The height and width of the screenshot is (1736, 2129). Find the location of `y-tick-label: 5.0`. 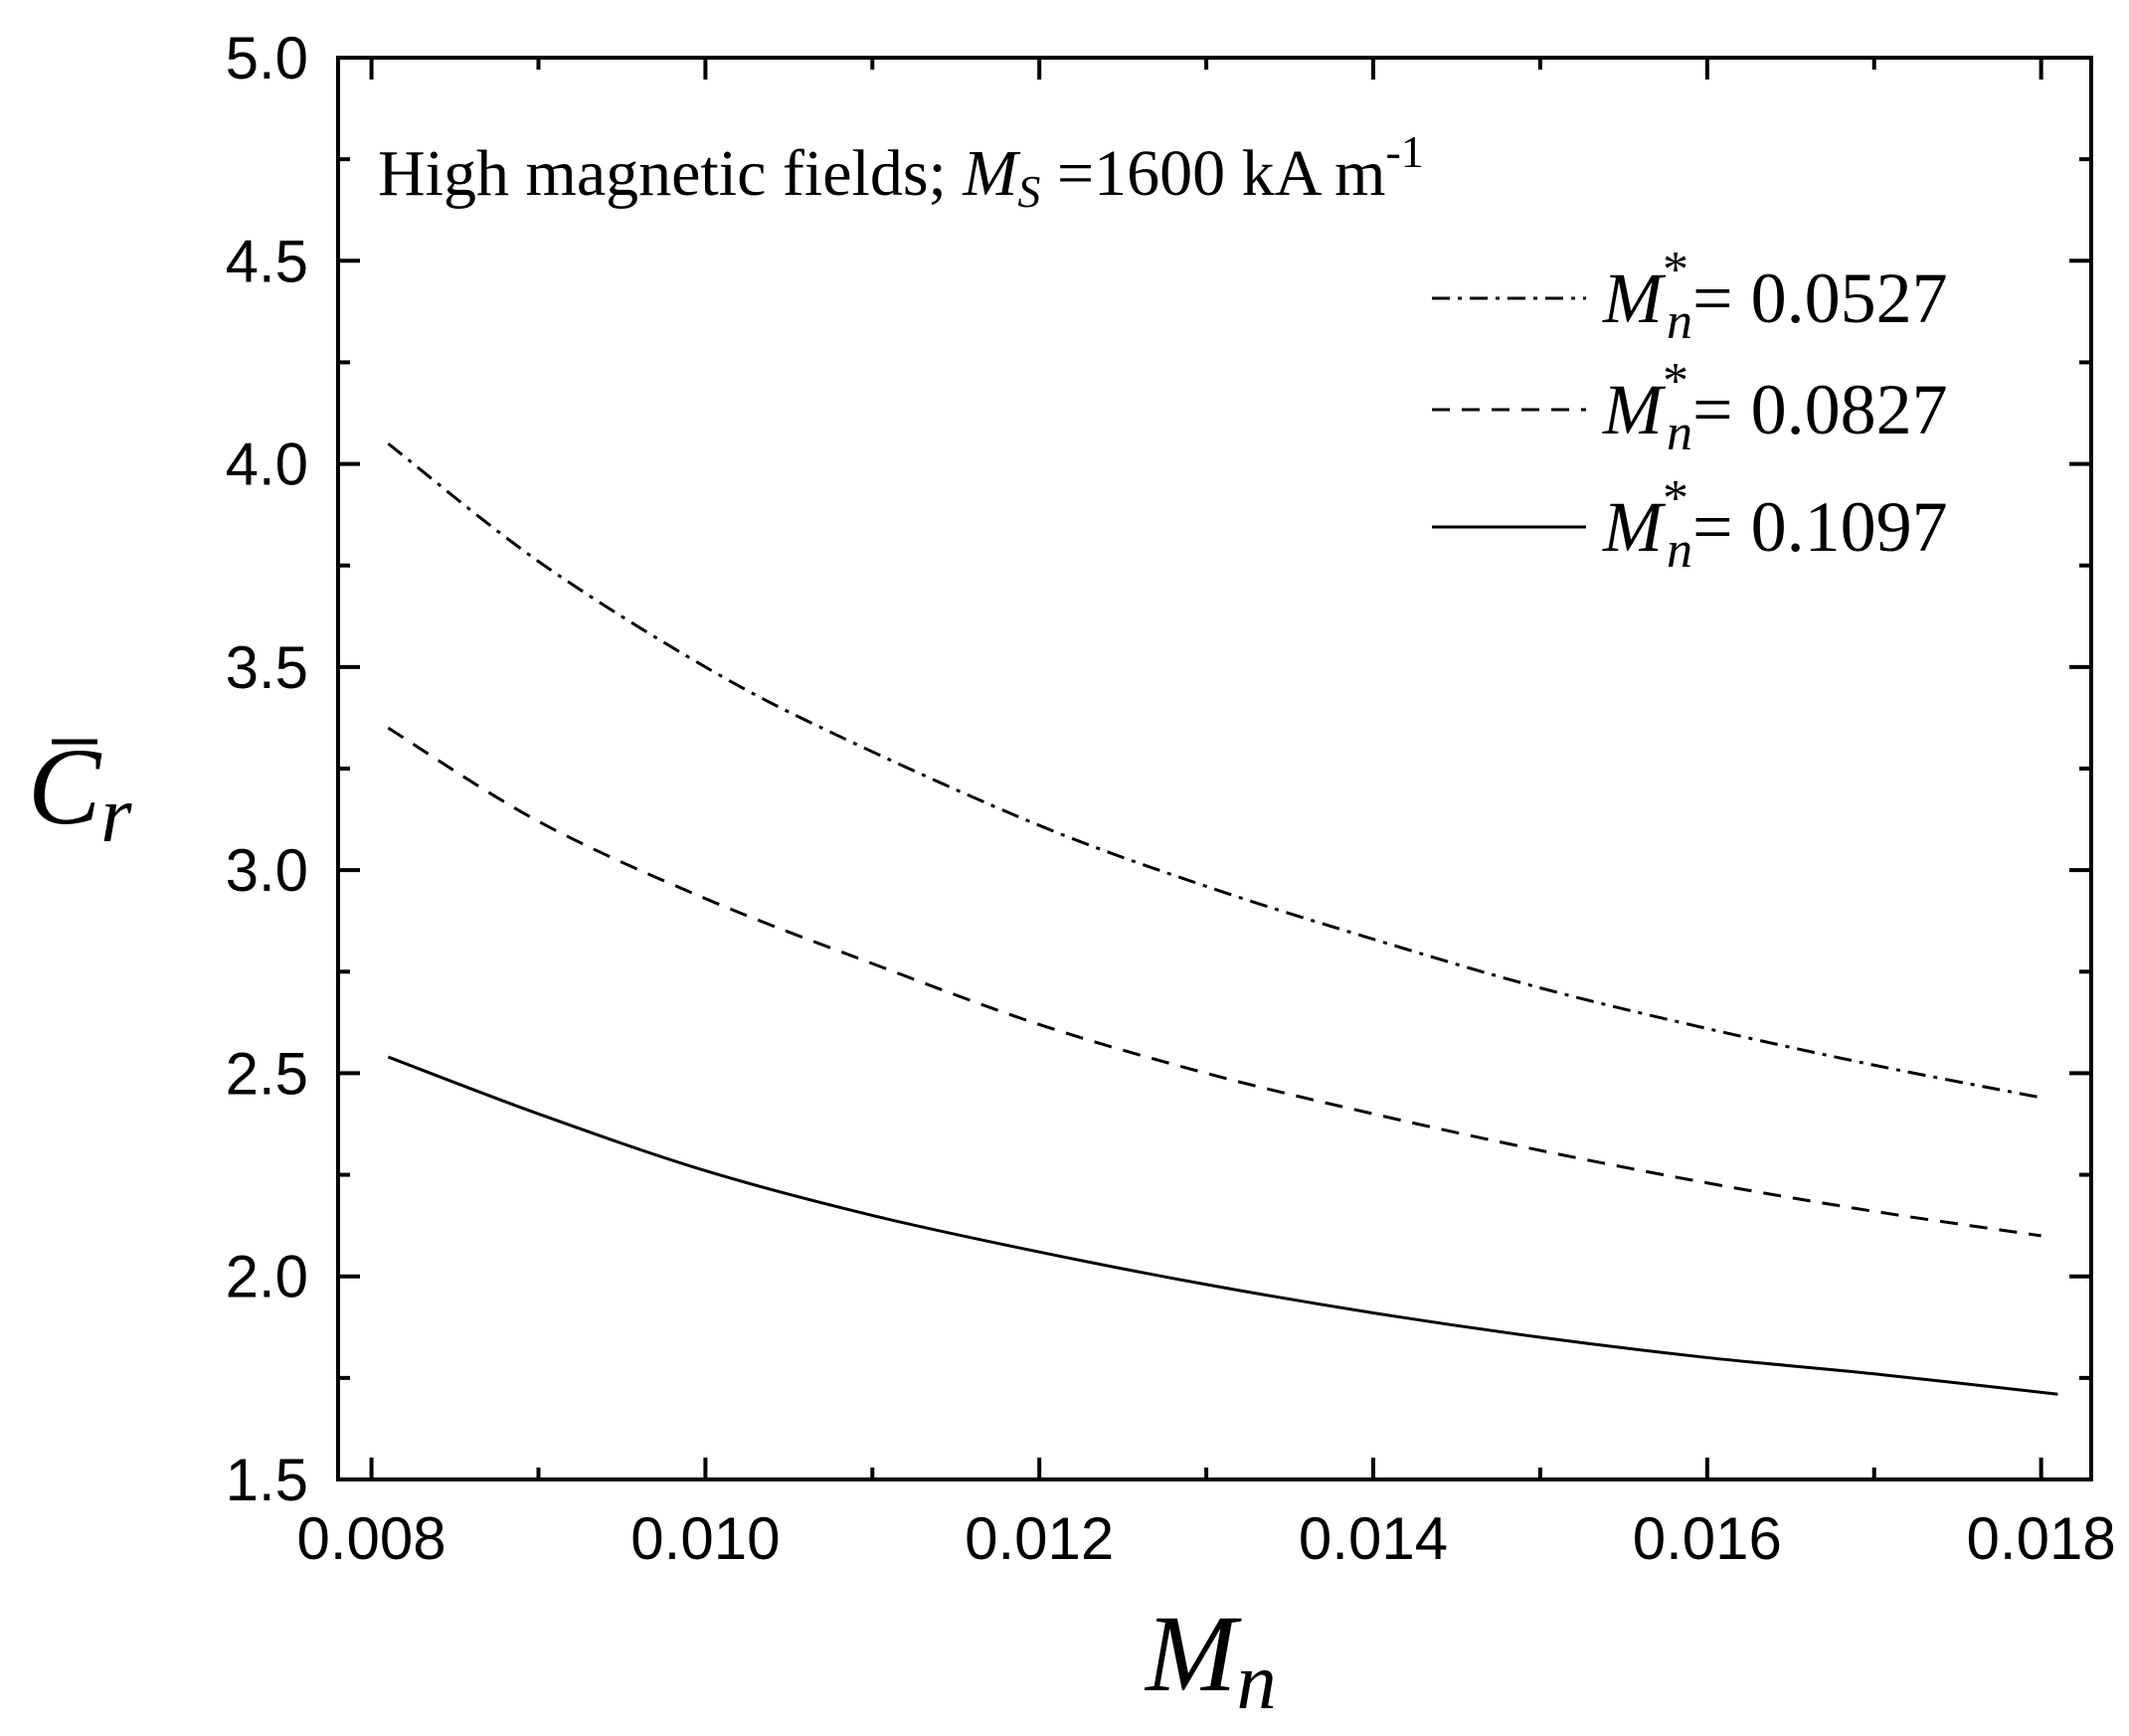

y-tick-label: 5.0 is located at coordinates (267, 58).